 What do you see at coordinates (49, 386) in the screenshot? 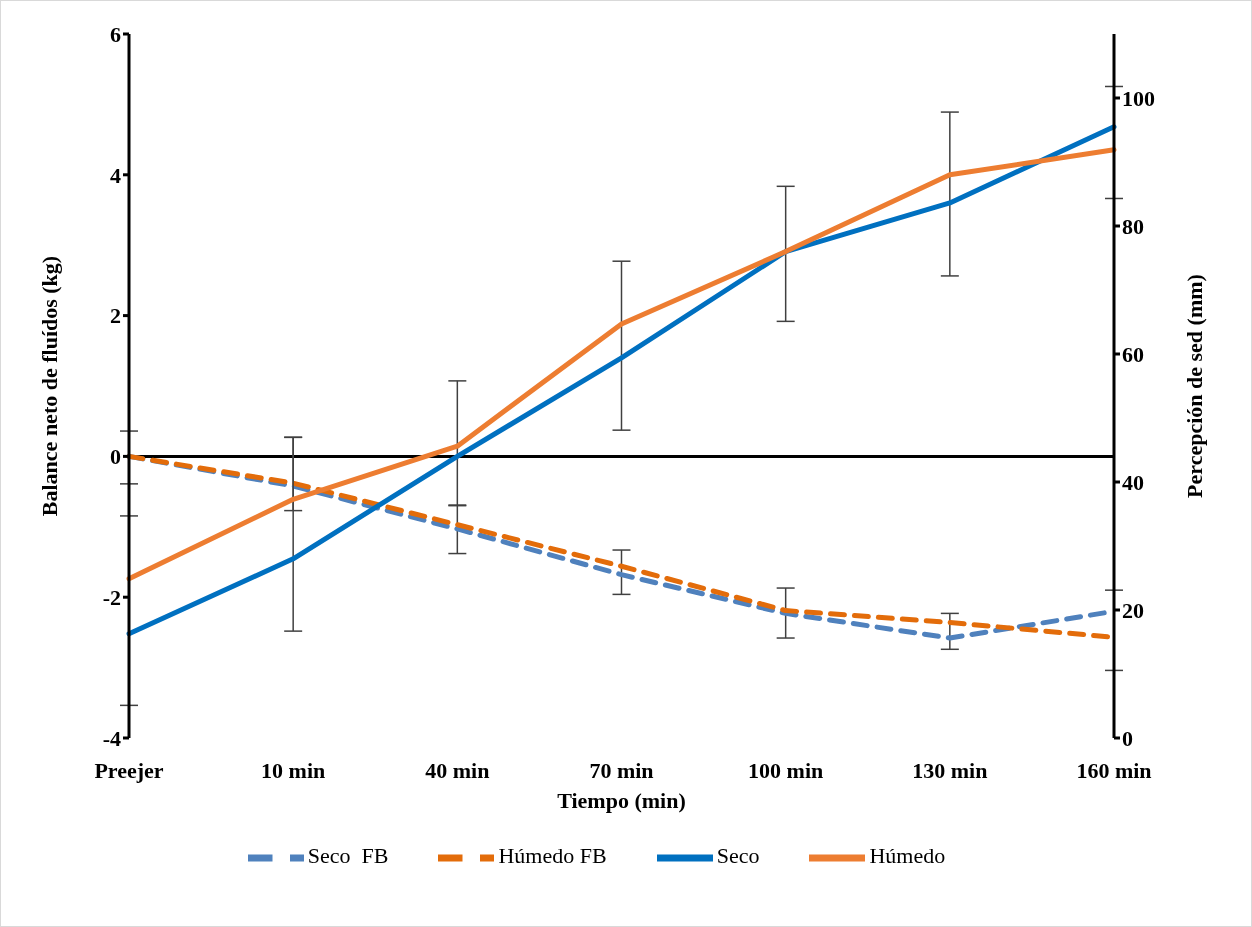
I see `y-axis-title: Balance neto de fluídos (kg)` at bounding box center [49, 386].